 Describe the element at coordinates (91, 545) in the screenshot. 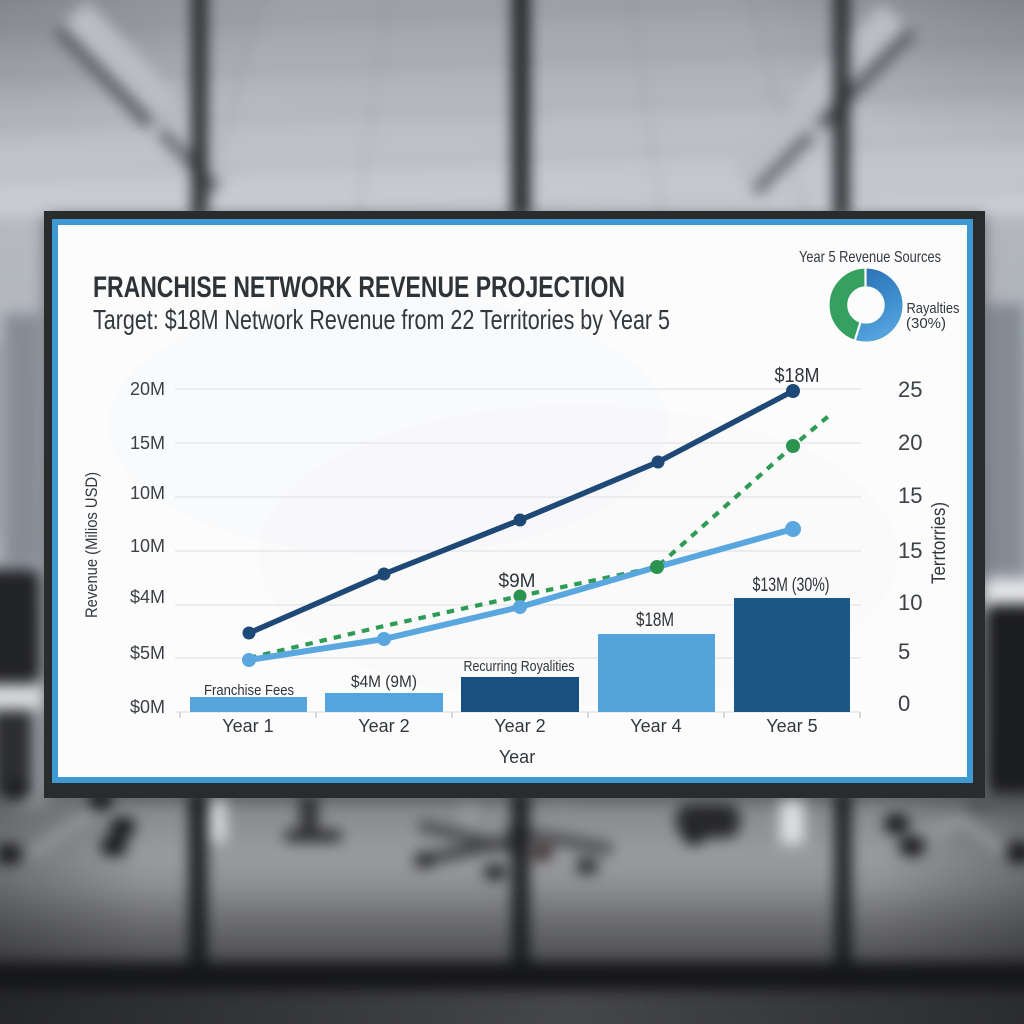

I see `svg-text: Revenue (Milios USD)` at that location.